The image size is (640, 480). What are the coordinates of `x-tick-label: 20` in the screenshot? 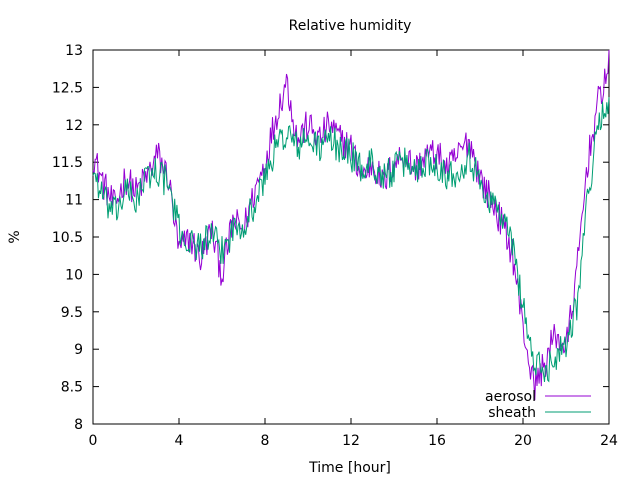 It's located at (523, 441).